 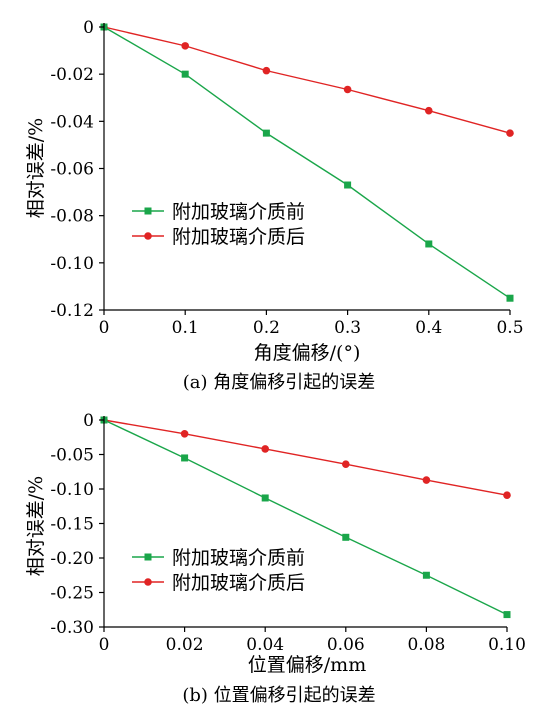 I want to click on y-tick-label: -0.12, so click(x=72, y=311).